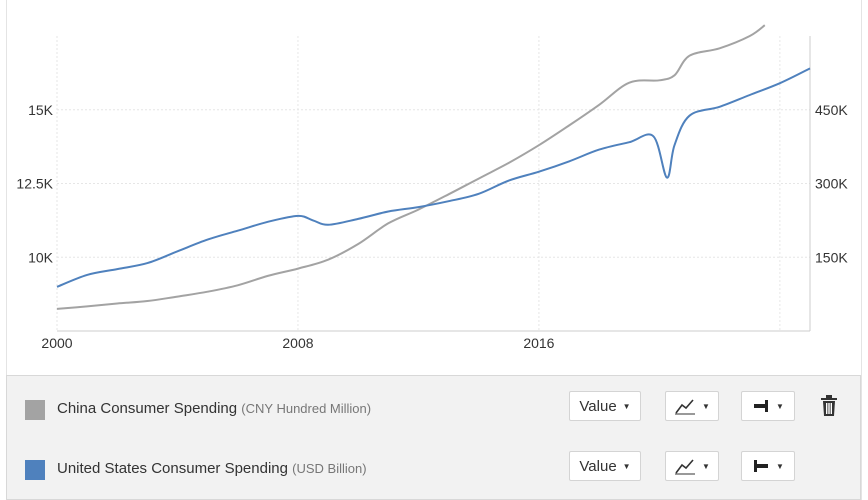  Describe the element at coordinates (829, 406) in the screenshot. I see `trash-icon` at that location.